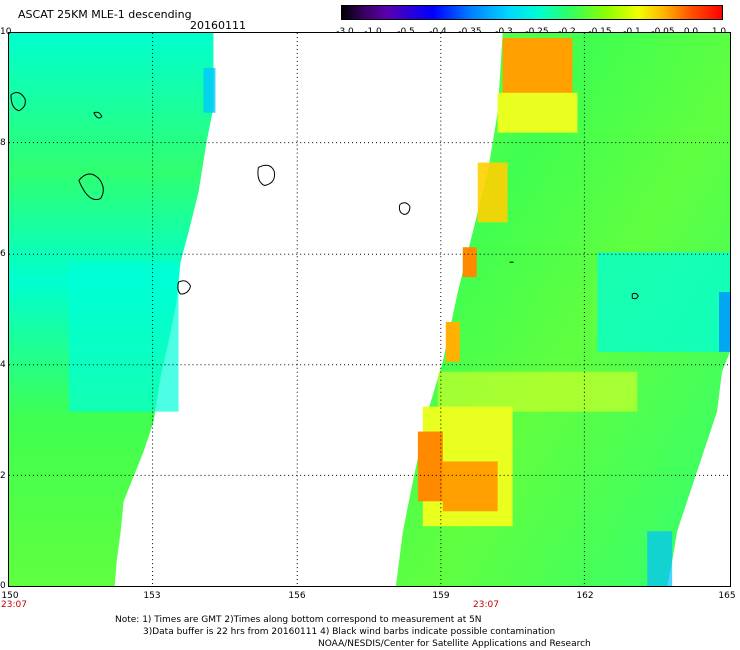  Describe the element at coordinates (218, 25) in the screenshot. I see `product-date: 20160111` at that location.